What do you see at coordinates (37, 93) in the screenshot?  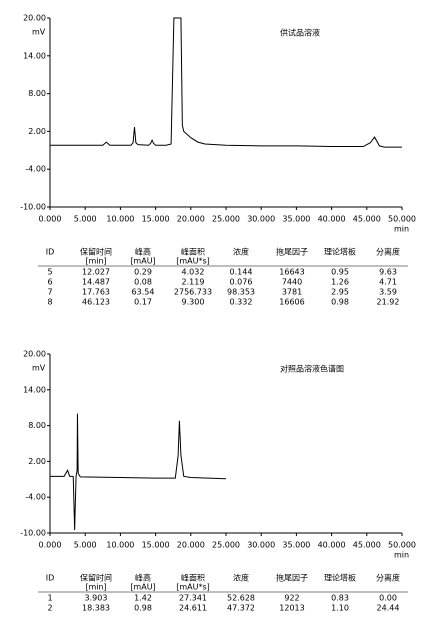 I see `y-tick-label: 8.00` at bounding box center [37, 93].